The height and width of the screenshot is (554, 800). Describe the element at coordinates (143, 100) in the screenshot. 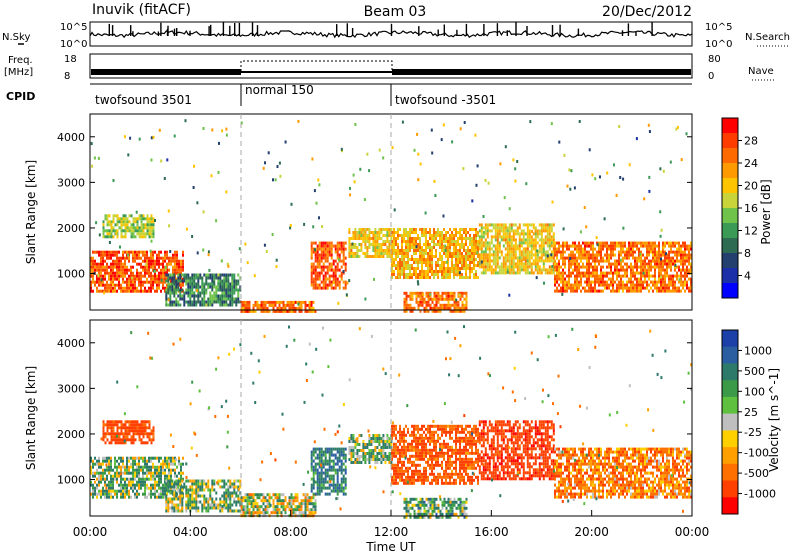

I see `cpid-segment-1: twofsound 3501` at that location.